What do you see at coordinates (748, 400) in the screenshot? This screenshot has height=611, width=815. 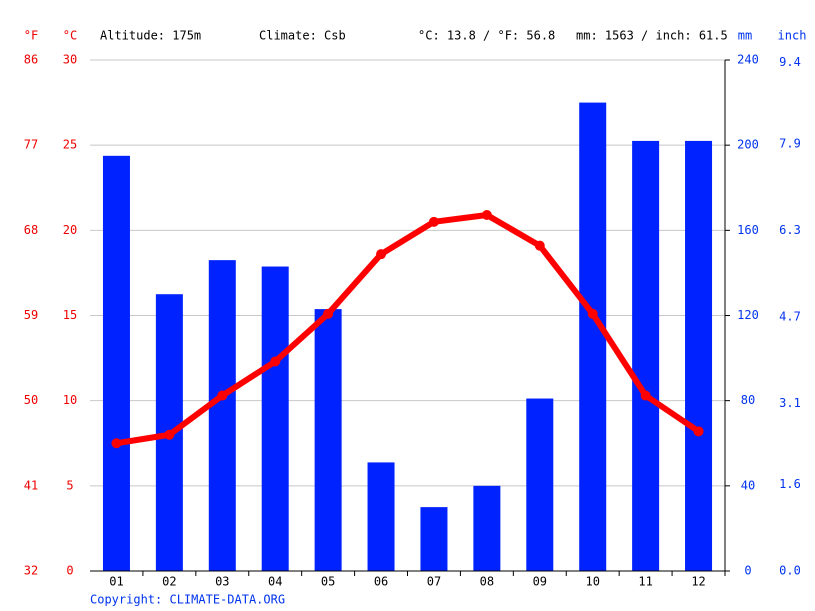 I see `mm-tick-label: 80` at bounding box center [748, 400].